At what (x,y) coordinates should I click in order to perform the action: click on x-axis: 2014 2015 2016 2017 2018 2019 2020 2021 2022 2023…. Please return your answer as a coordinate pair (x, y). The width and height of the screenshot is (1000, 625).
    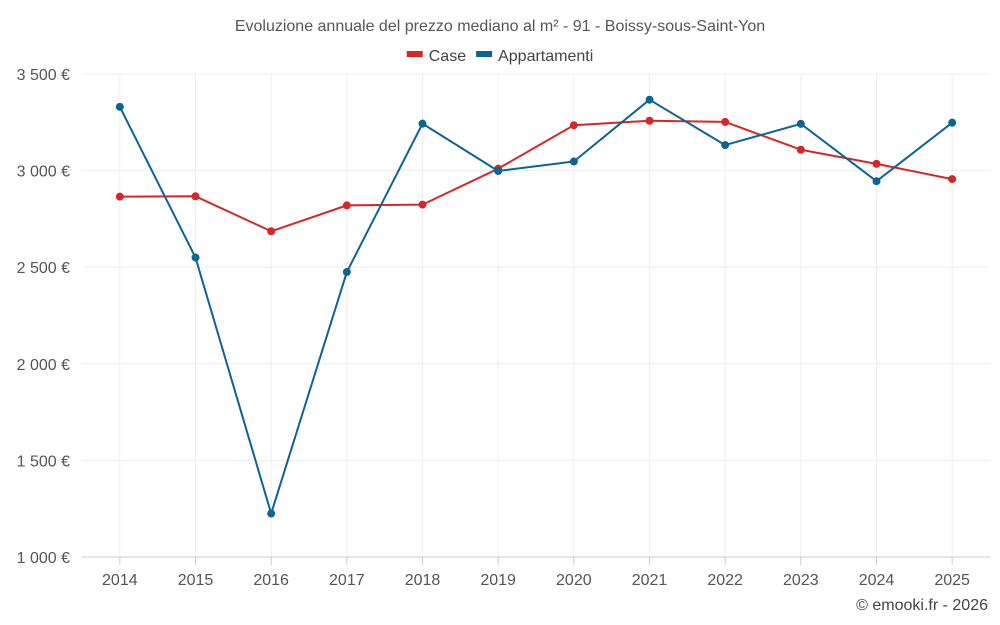
    Looking at the image, I should click on (536, 572).